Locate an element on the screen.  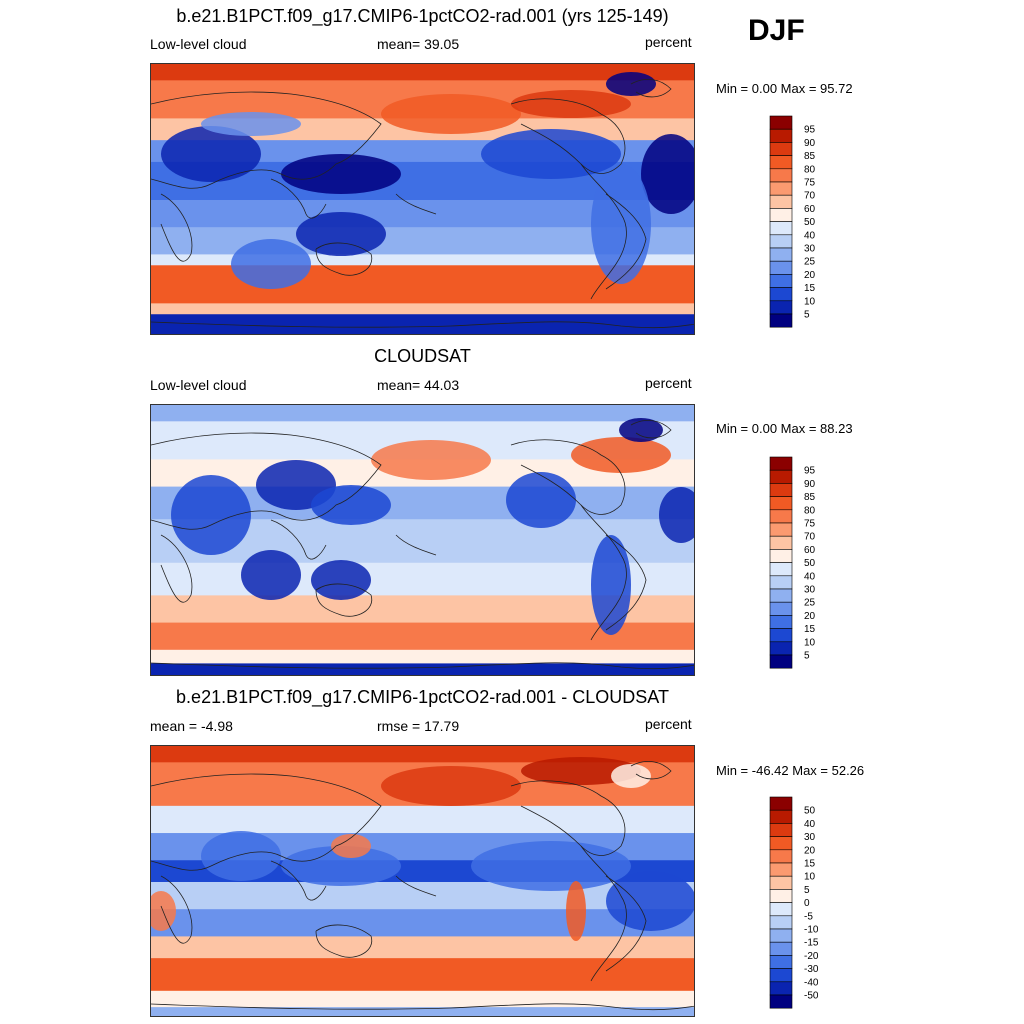
variable-label: Low-level cloud is located at coordinates (198, 44).